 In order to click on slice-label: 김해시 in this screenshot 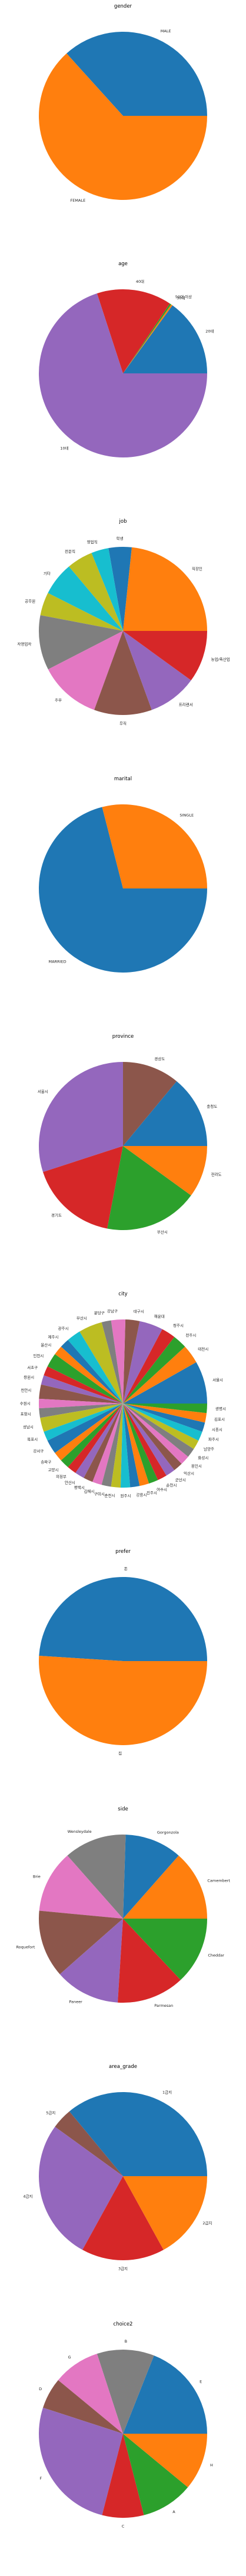, I will do `click(89, 1491)`.